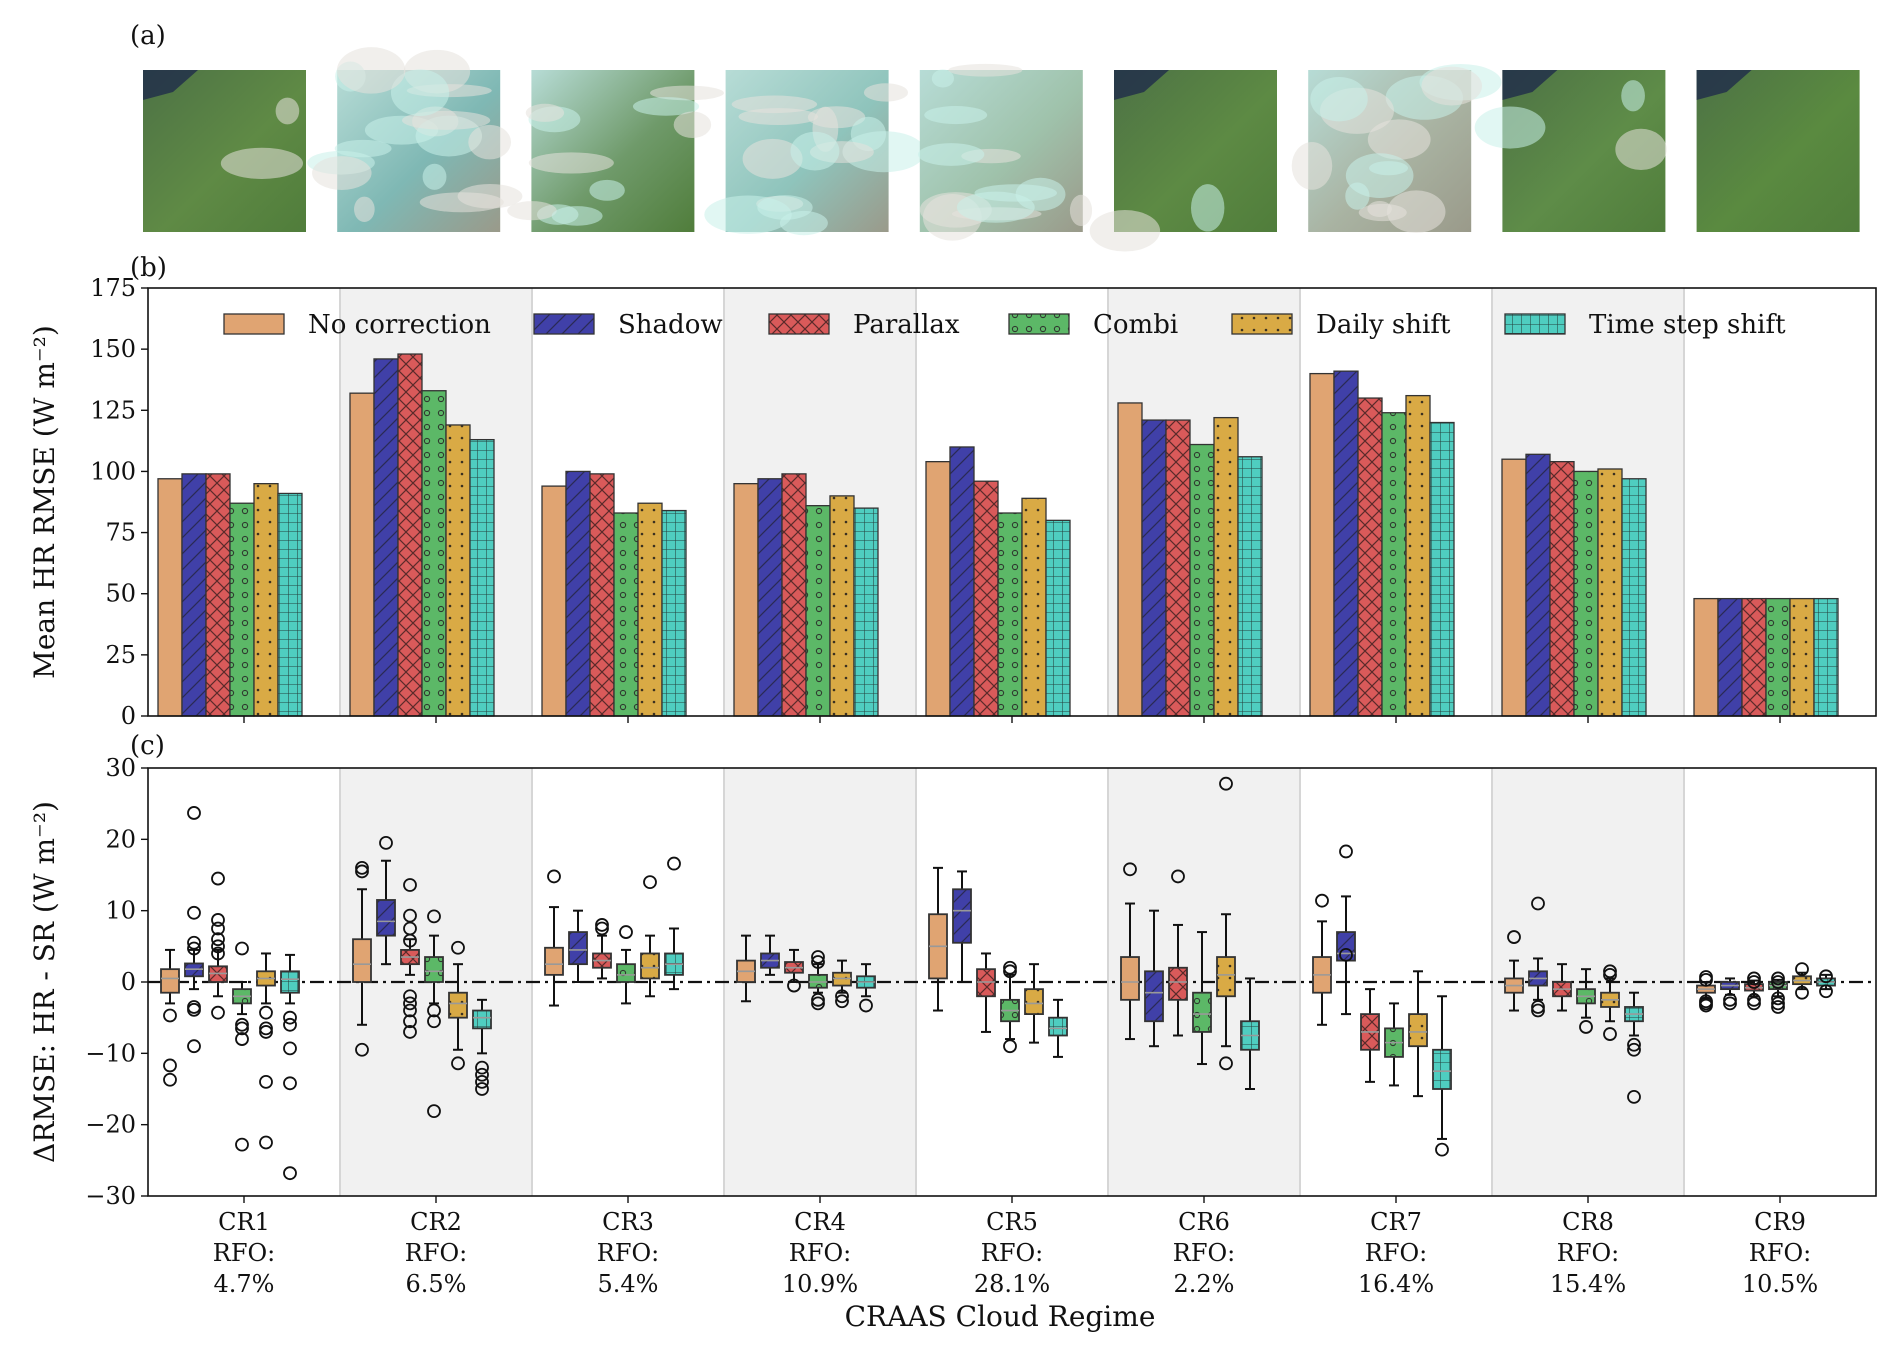  Describe the element at coordinates (1012, 1284) in the screenshot. I see `x-tick-label: 28.1%` at that location.